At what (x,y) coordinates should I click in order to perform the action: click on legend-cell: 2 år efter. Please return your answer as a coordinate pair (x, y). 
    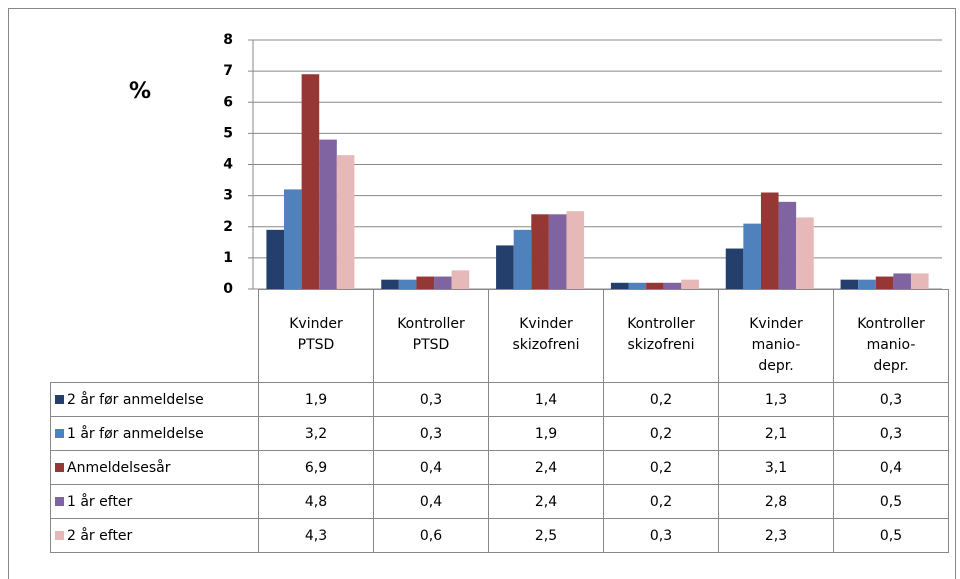
    Looking at the image, I should click on (154, 535).